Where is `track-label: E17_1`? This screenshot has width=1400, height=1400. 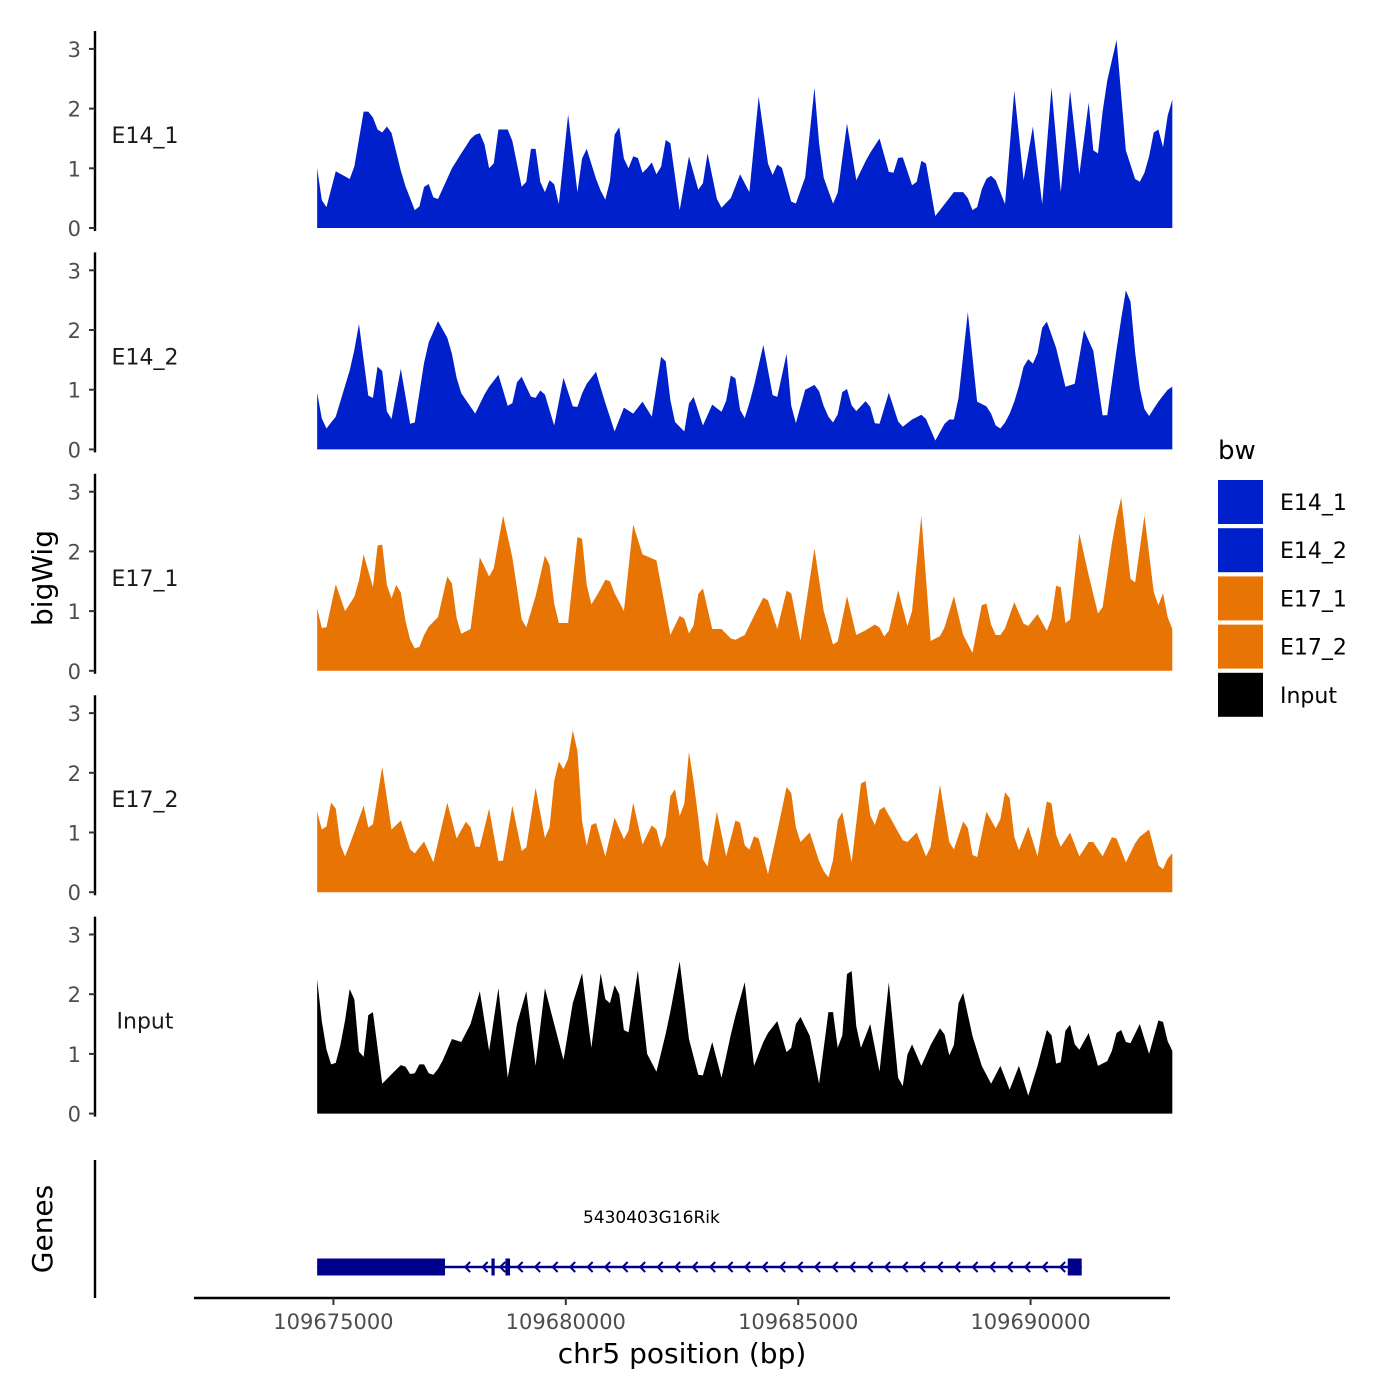
track-label: E17_1 is located at coordinates (145, 579).